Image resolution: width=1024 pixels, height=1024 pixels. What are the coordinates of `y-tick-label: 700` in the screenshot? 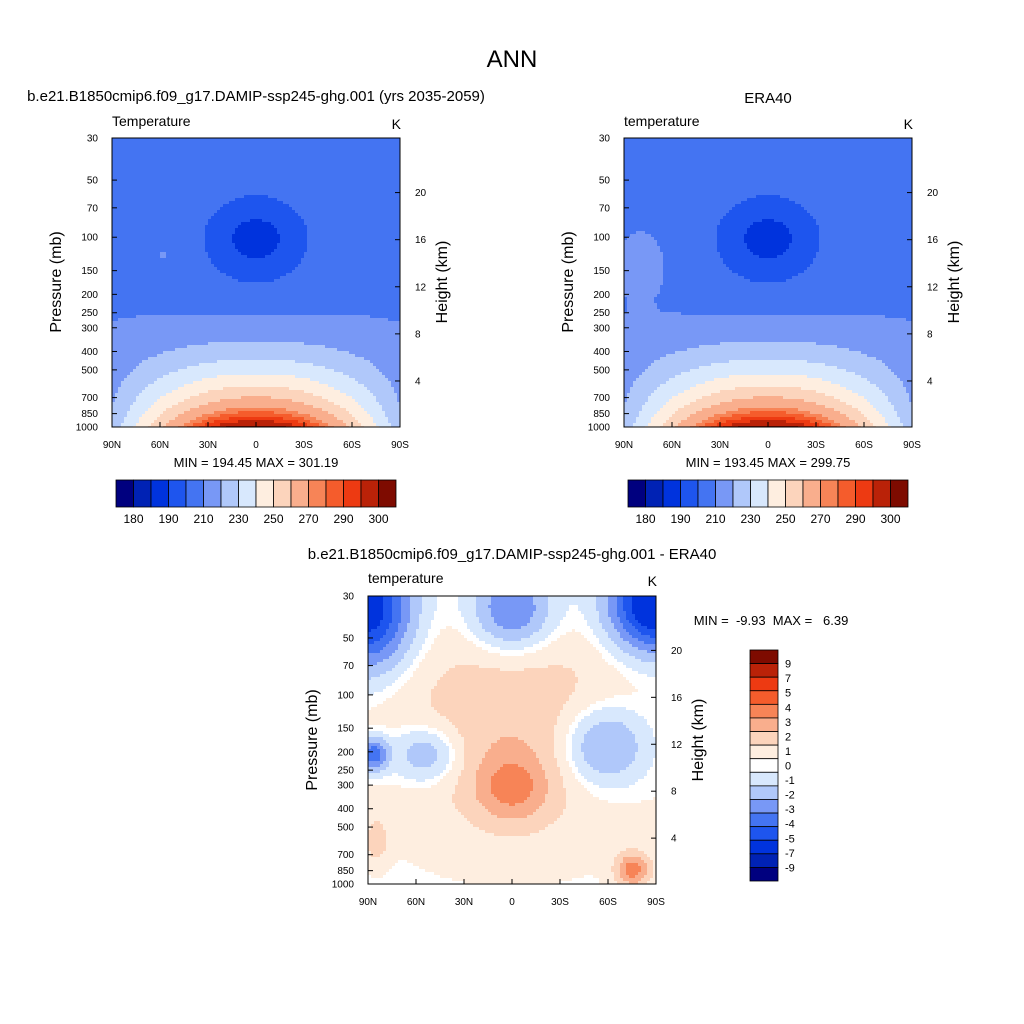 It's located at (89, 398).